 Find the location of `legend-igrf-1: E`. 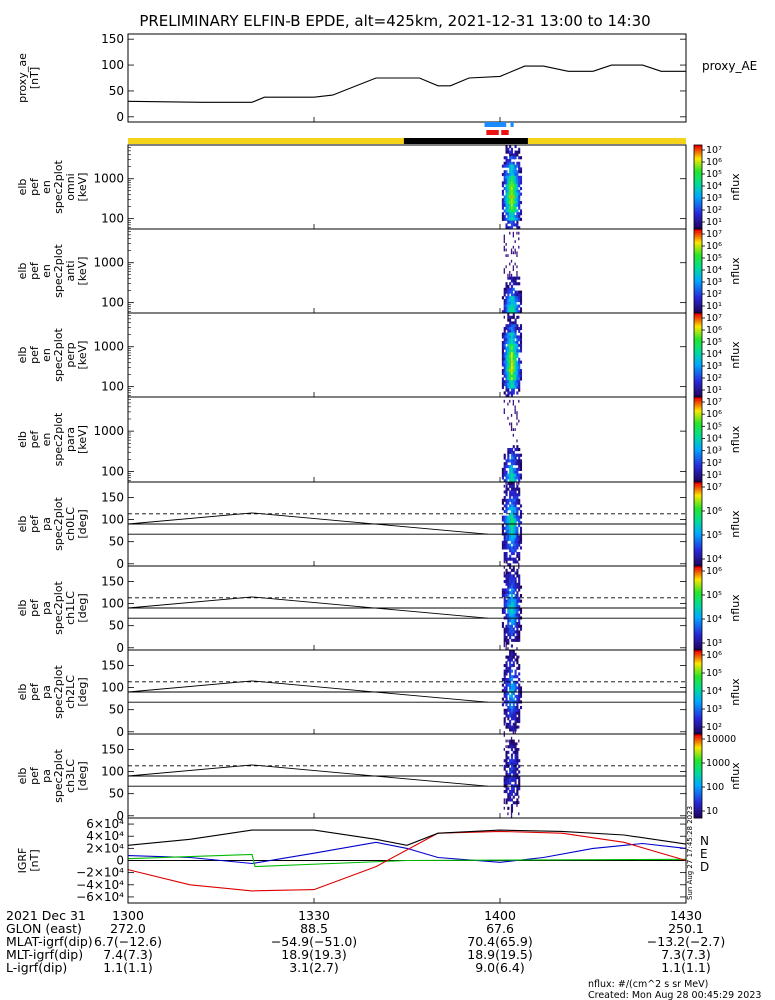

legend-igrf-1: E is located at coordinates (704, 854).